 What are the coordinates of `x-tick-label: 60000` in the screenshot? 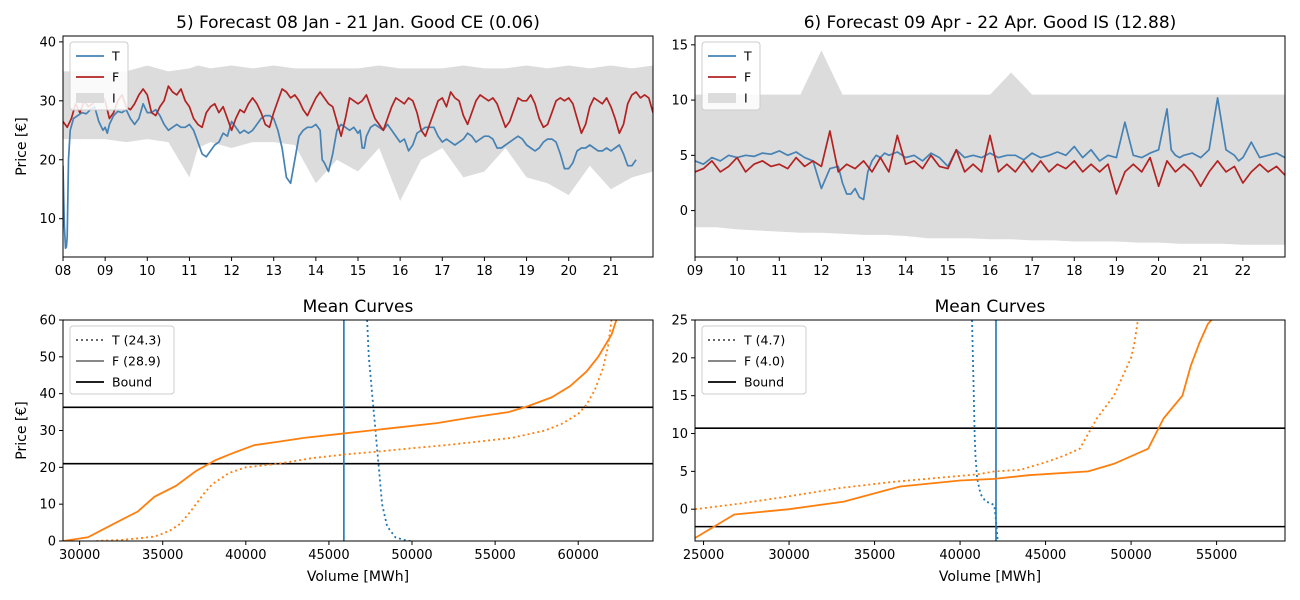 It's located at (578, 555).